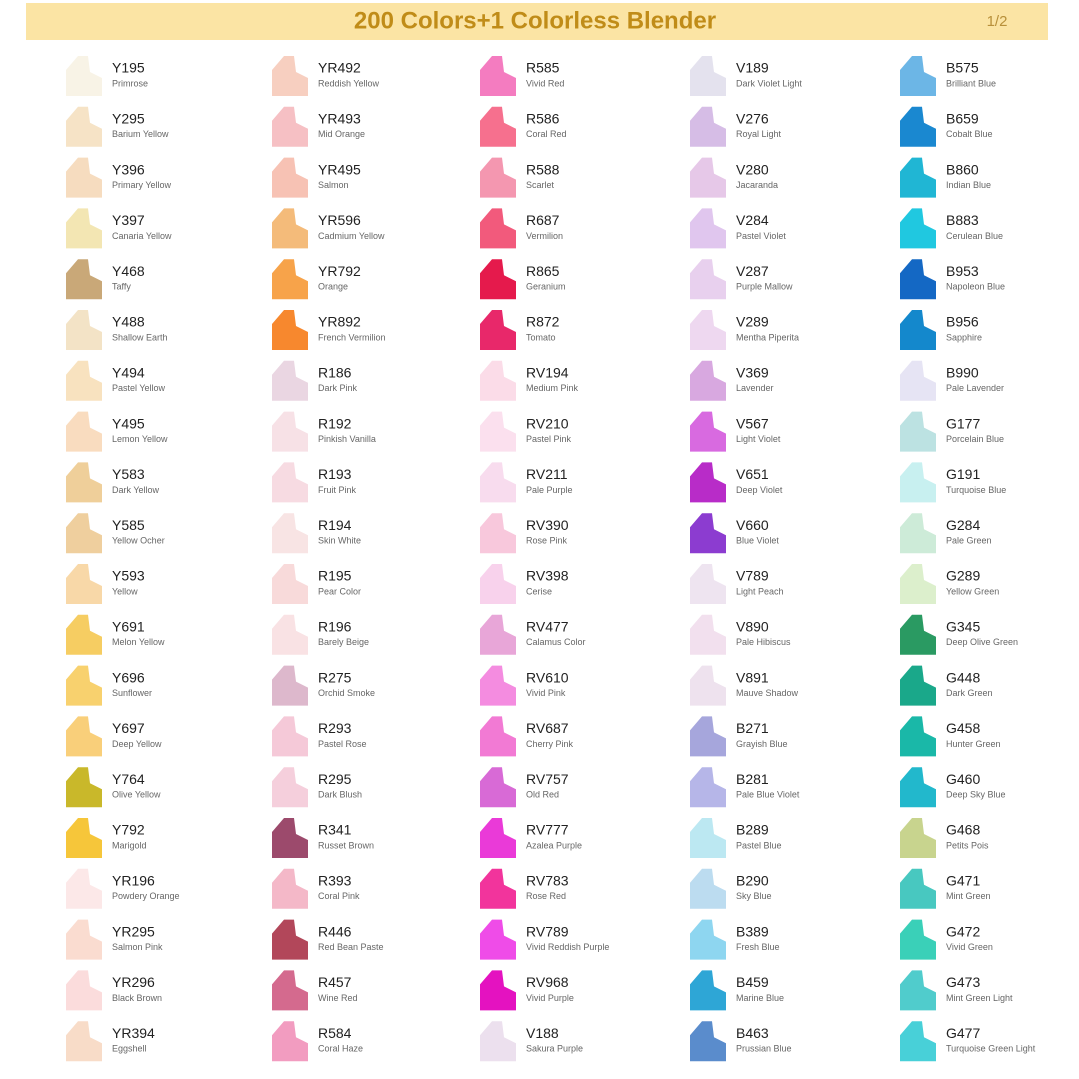 Image resolution: width=1079 pixels, height=1079 pixels. Describe the element at coordinates (137, 998) in the screenshot. I see `color-name: Black Brown` at that location.